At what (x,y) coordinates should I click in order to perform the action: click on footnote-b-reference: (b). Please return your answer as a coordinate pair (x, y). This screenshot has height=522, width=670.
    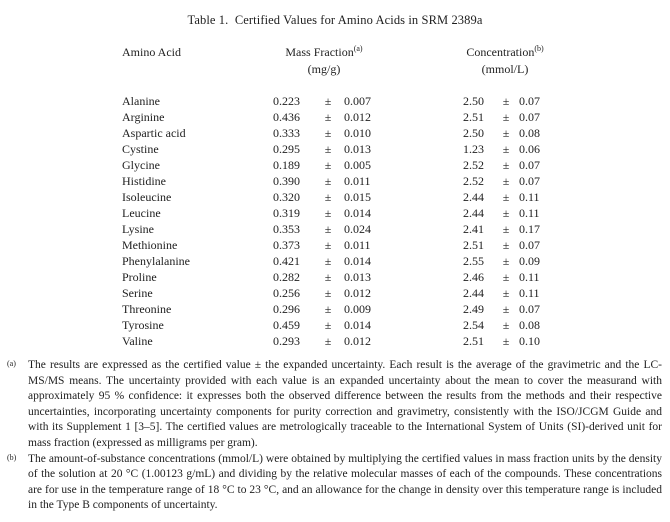
    Looking at the image, I should click on (539, 48).